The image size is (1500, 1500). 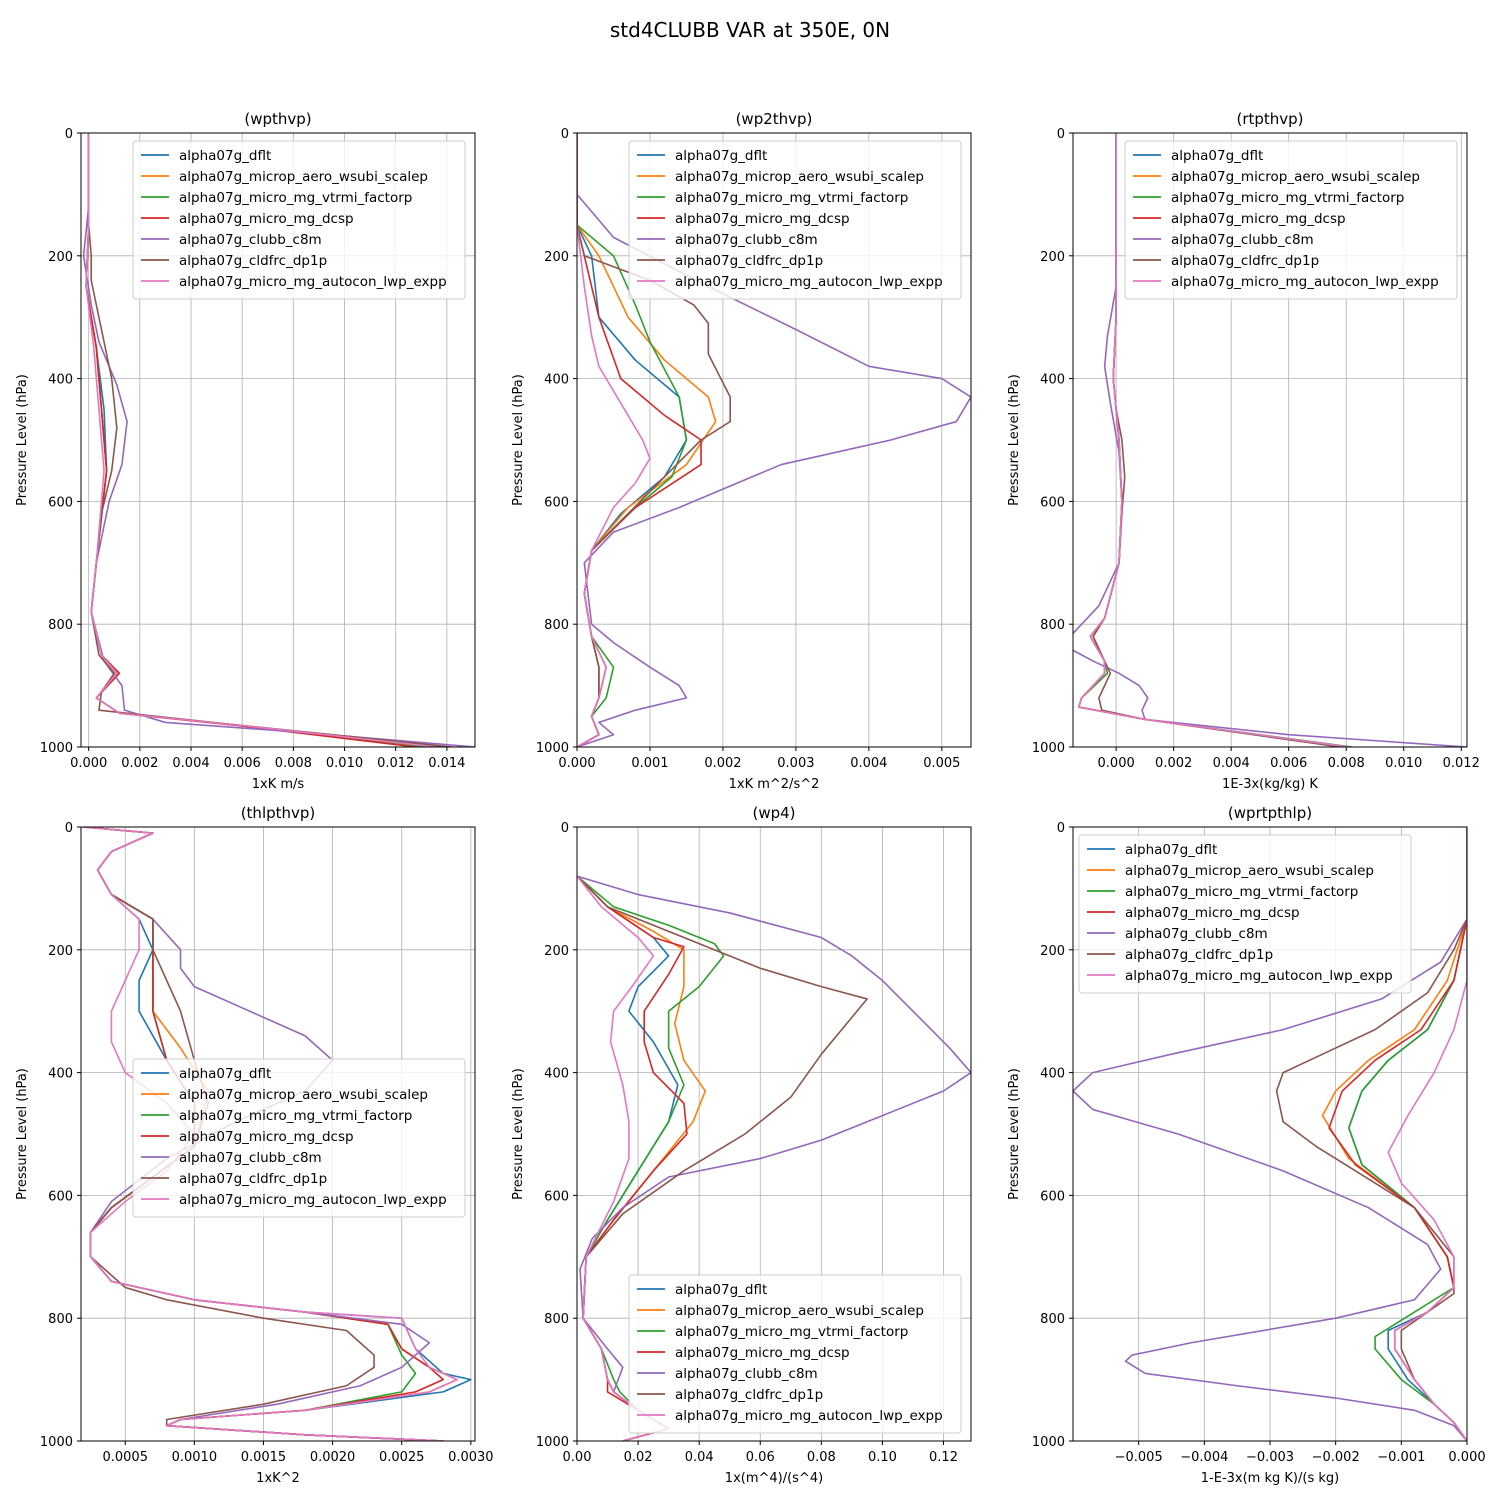 I want to click on panel-title: (wp2thvp), so click(x=774, y=119).